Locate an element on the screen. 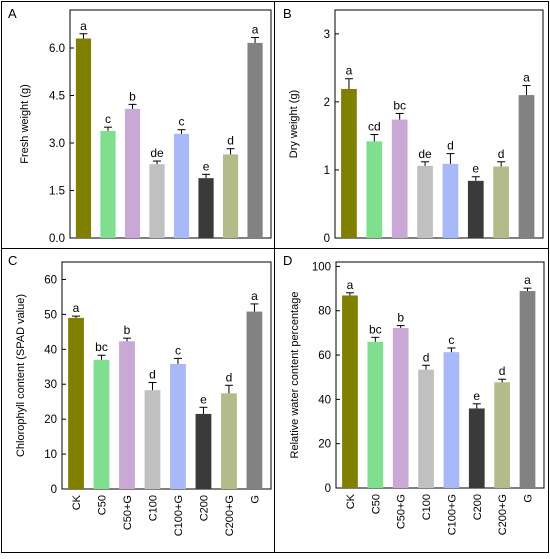 This screenshot has width=550, height=559. y-tick-label: 30 is located at coordinates (50, 385).